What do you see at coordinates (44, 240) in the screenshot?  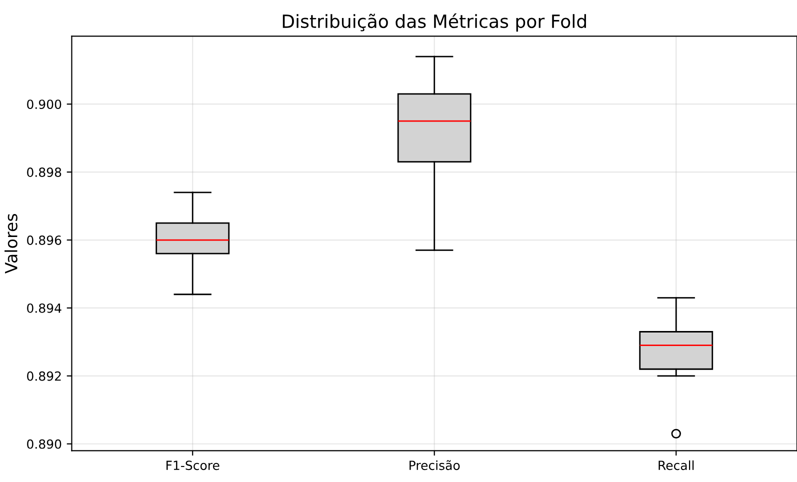 I see `y-tick-label: 0.896` at bounding box center [44, 240].